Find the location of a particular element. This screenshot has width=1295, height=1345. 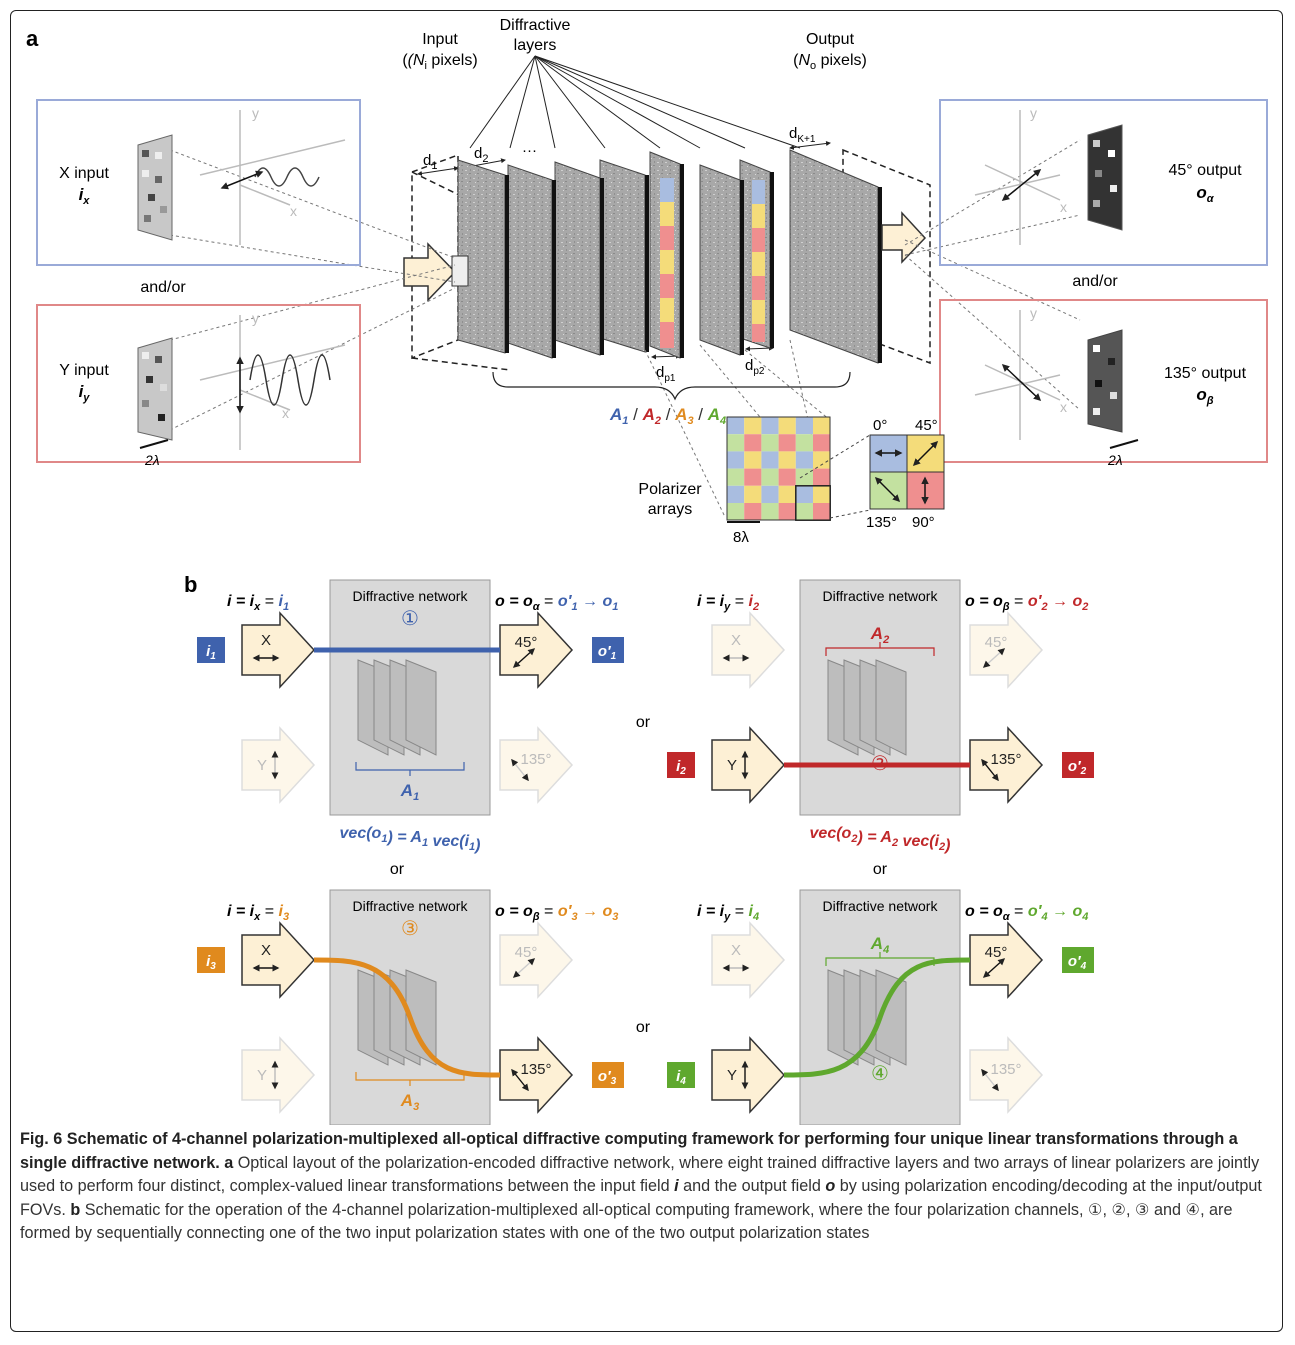

x-pol-arrow is located at coordinates (242, 180).